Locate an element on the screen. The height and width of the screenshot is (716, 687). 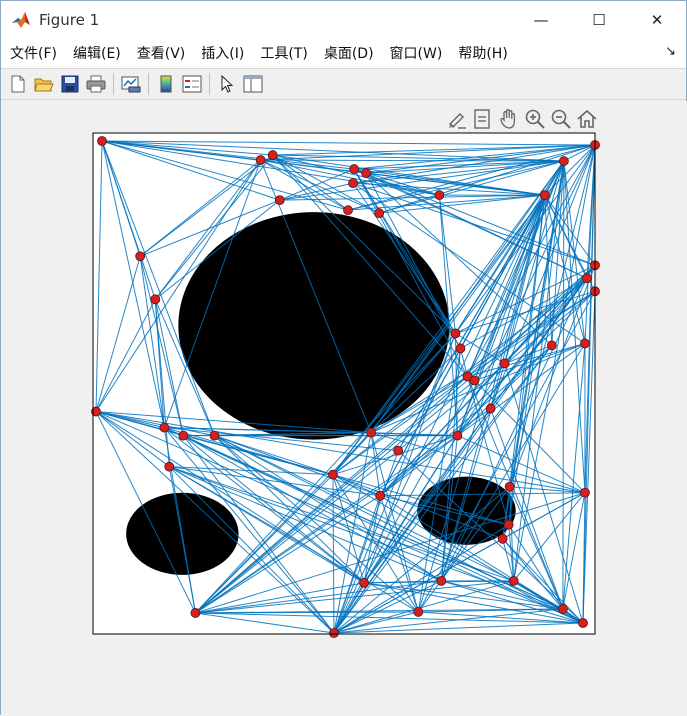
dock-arrow-icon: ↘ is located at coordinates (670, 51).